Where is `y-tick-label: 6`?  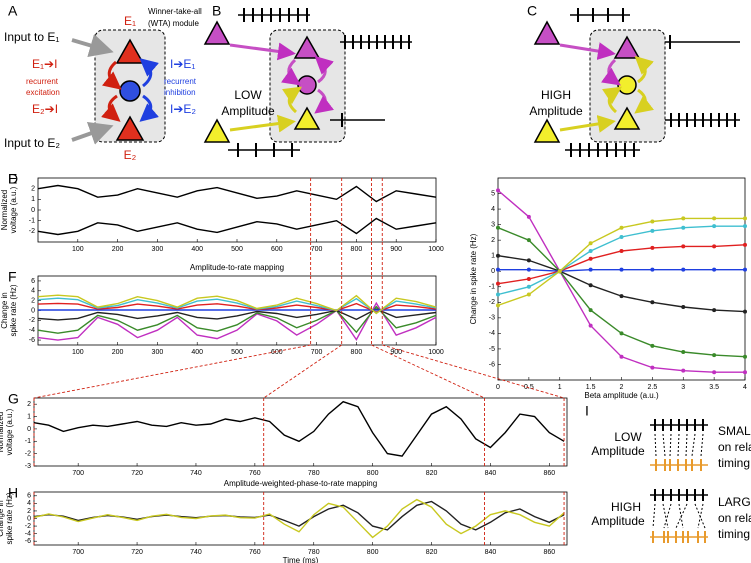
y-tick-label: 6 is located at coordinates (29, 496).